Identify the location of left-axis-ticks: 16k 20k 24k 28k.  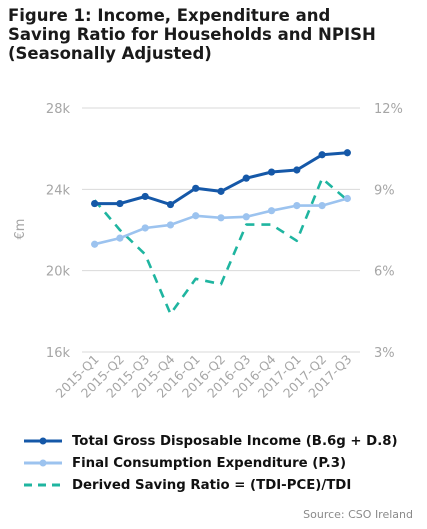
(58, 231).